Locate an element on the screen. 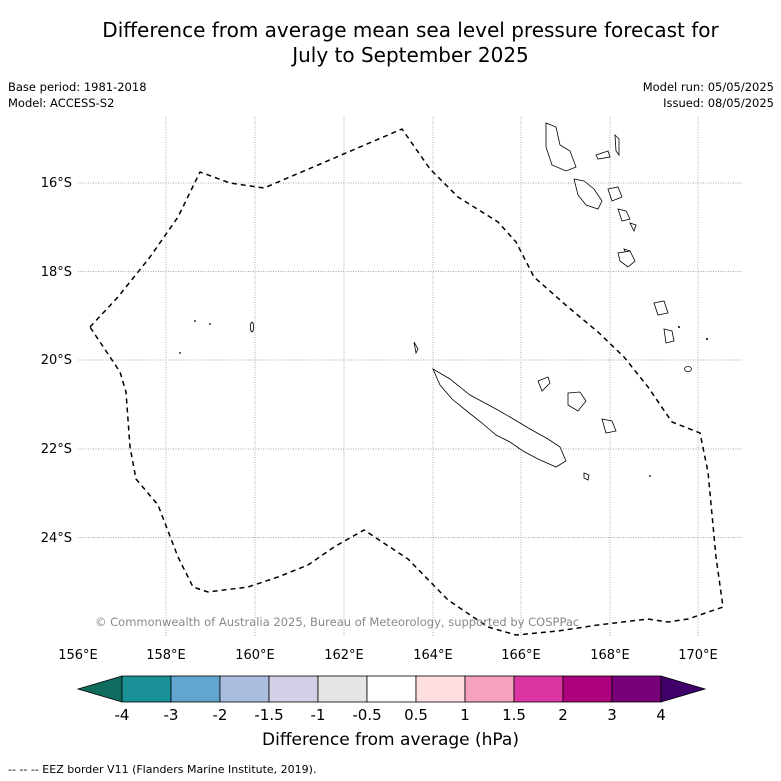  vanuatu-malakula is located at coordinates (588, 194).